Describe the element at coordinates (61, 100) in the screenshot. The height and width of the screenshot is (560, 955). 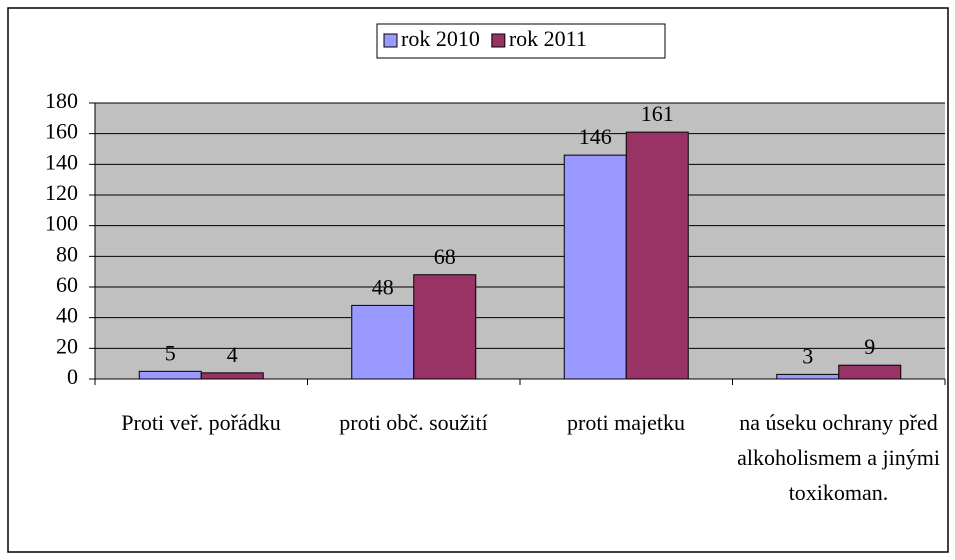
I see `y-tick-label: 180` at that location.